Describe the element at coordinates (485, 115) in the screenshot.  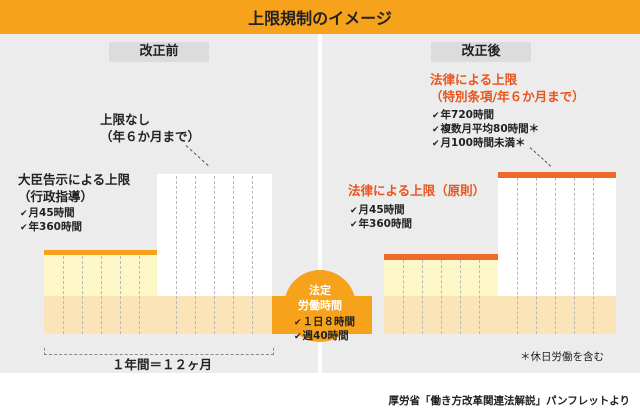
I see `special-limit-item: 年720時間` at that location.